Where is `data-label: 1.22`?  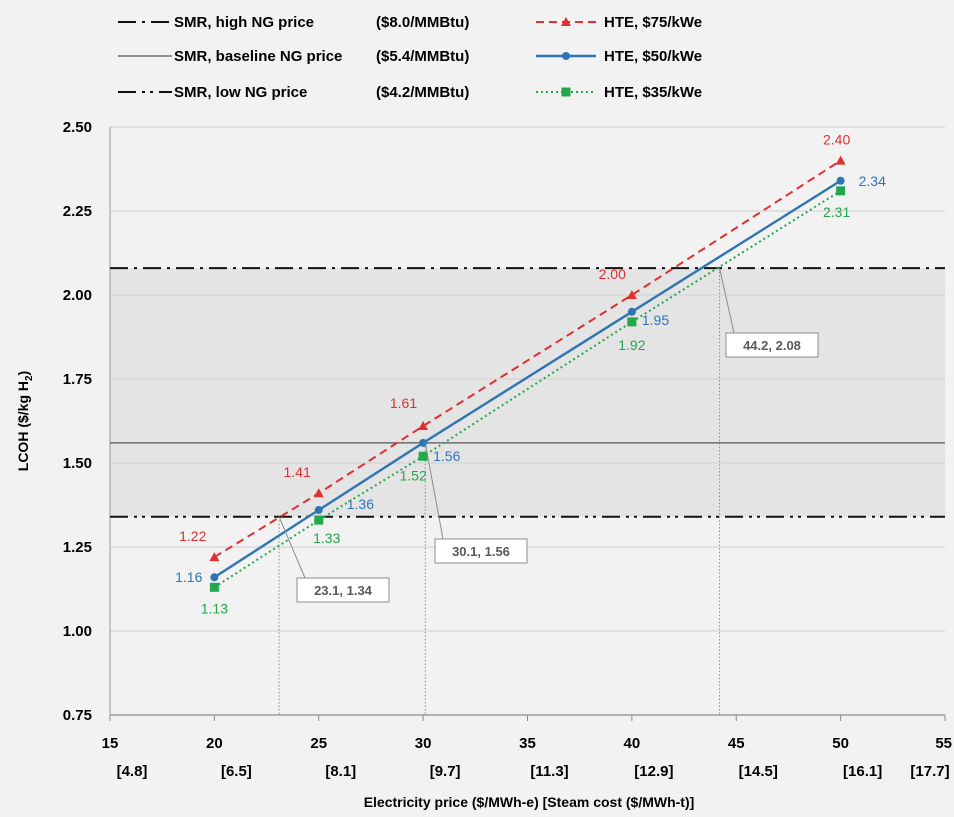 data-label: 1.22 is located at coordinates (192, 536).